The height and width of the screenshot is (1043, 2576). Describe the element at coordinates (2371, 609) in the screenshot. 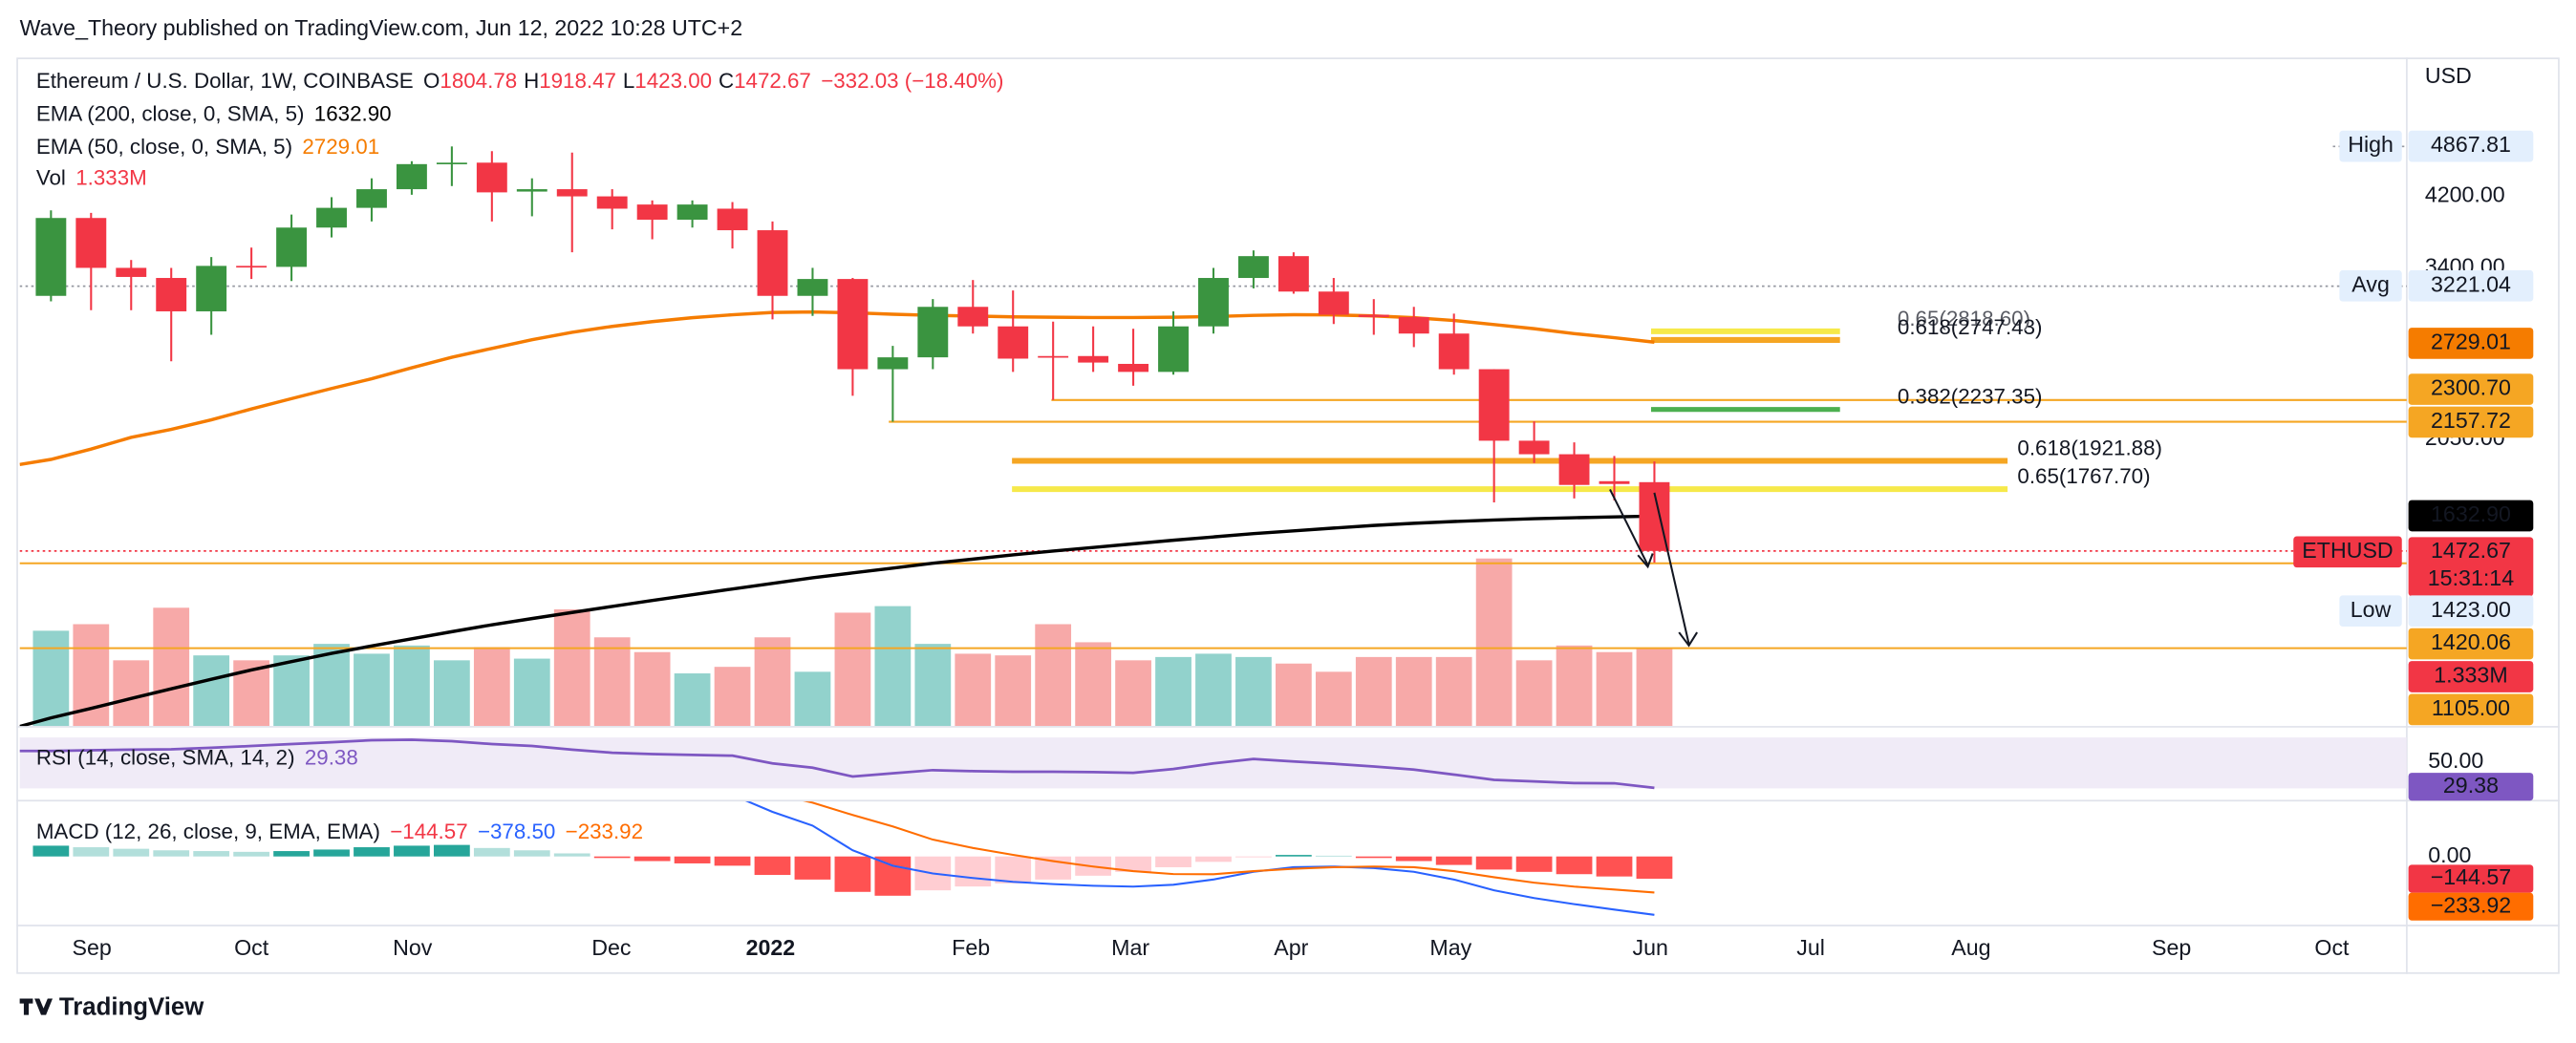

I see `axis-tag-label: Low` at that location.